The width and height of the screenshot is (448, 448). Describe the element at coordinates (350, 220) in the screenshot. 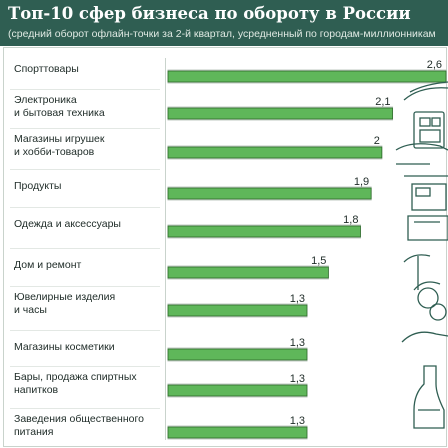

I see `value-label: 1,8` at that location.